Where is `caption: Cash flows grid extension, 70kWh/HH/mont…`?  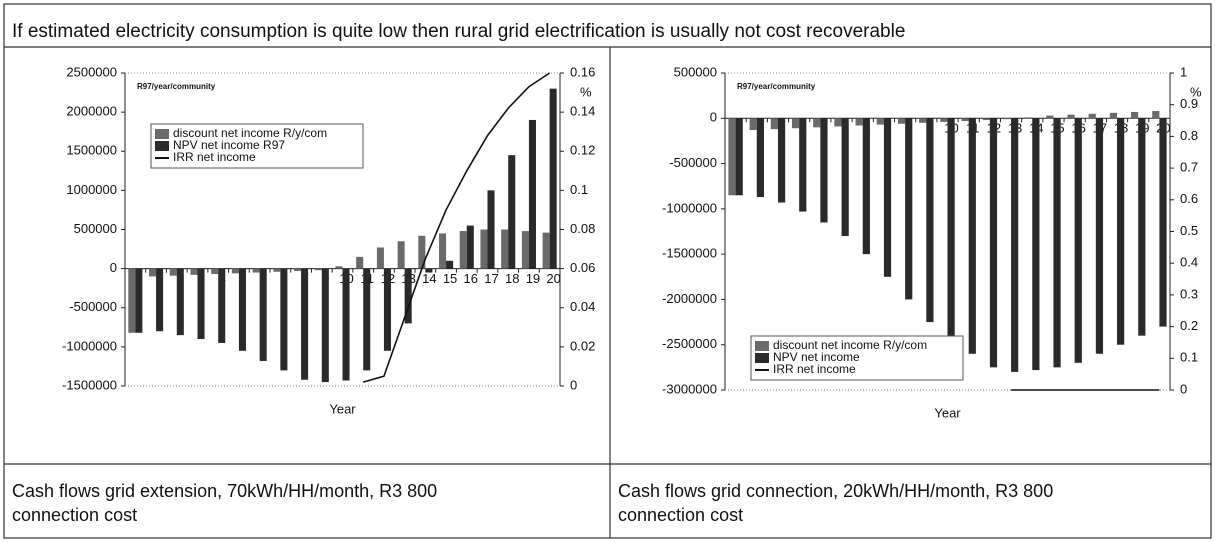
caption: Cash flows grid extension, 70kWh/HH/mont… is located at coordinates (224, 503).